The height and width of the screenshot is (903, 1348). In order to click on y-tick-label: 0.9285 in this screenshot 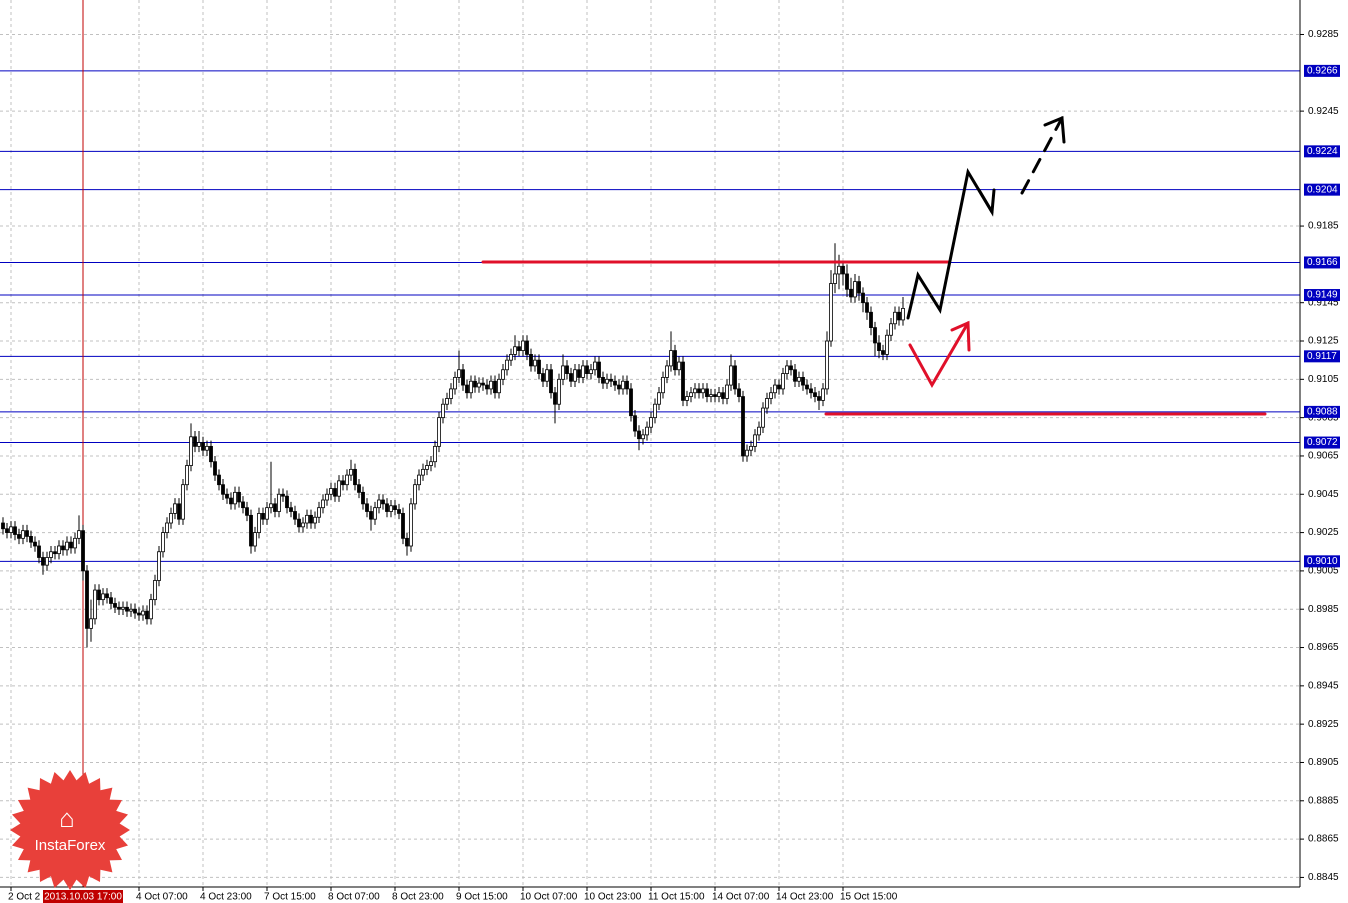, I will do `click(1323, 34)`.